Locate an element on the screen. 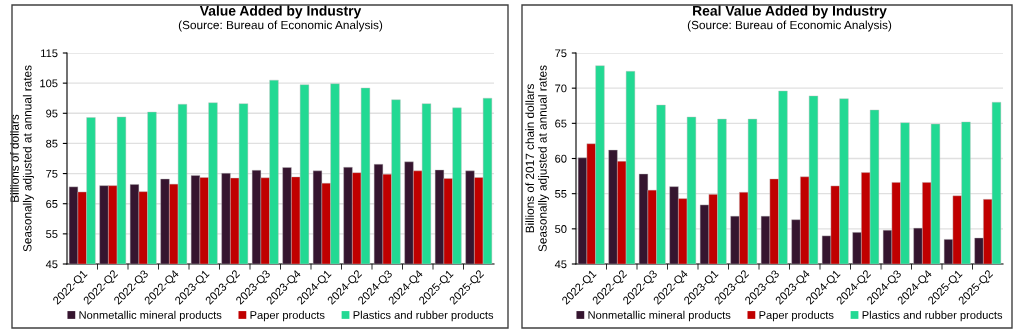 Image resolution: width=1019 pixels, height=336 pixels. y-tick-label: 115 is located at coordinates (49, 53).